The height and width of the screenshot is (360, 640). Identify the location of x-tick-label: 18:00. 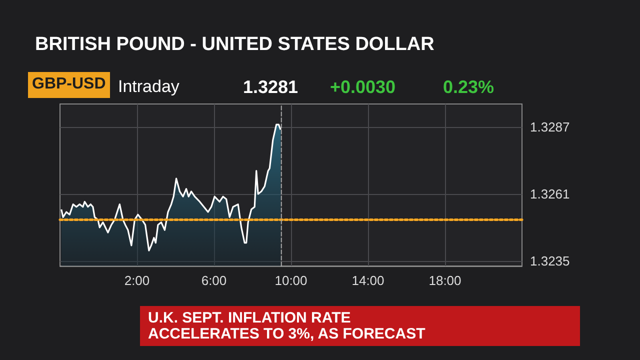
(445, 280).